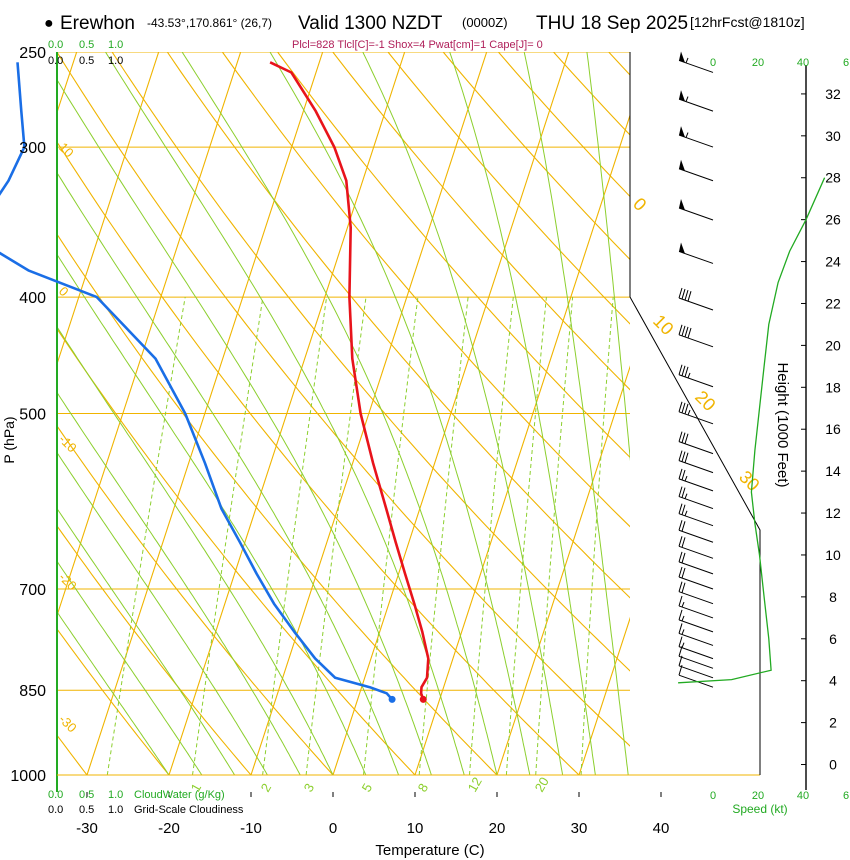  Describe the element at coordinates (209, 23) in the screenshot. I see `station-coords: -43.53°,170.861° (26,7)` at that location.